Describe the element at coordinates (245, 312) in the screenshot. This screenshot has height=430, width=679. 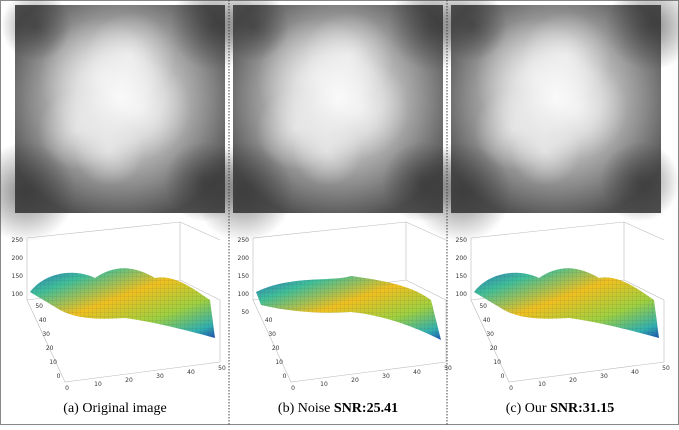
I see `z-tick-label: 50` at that location.